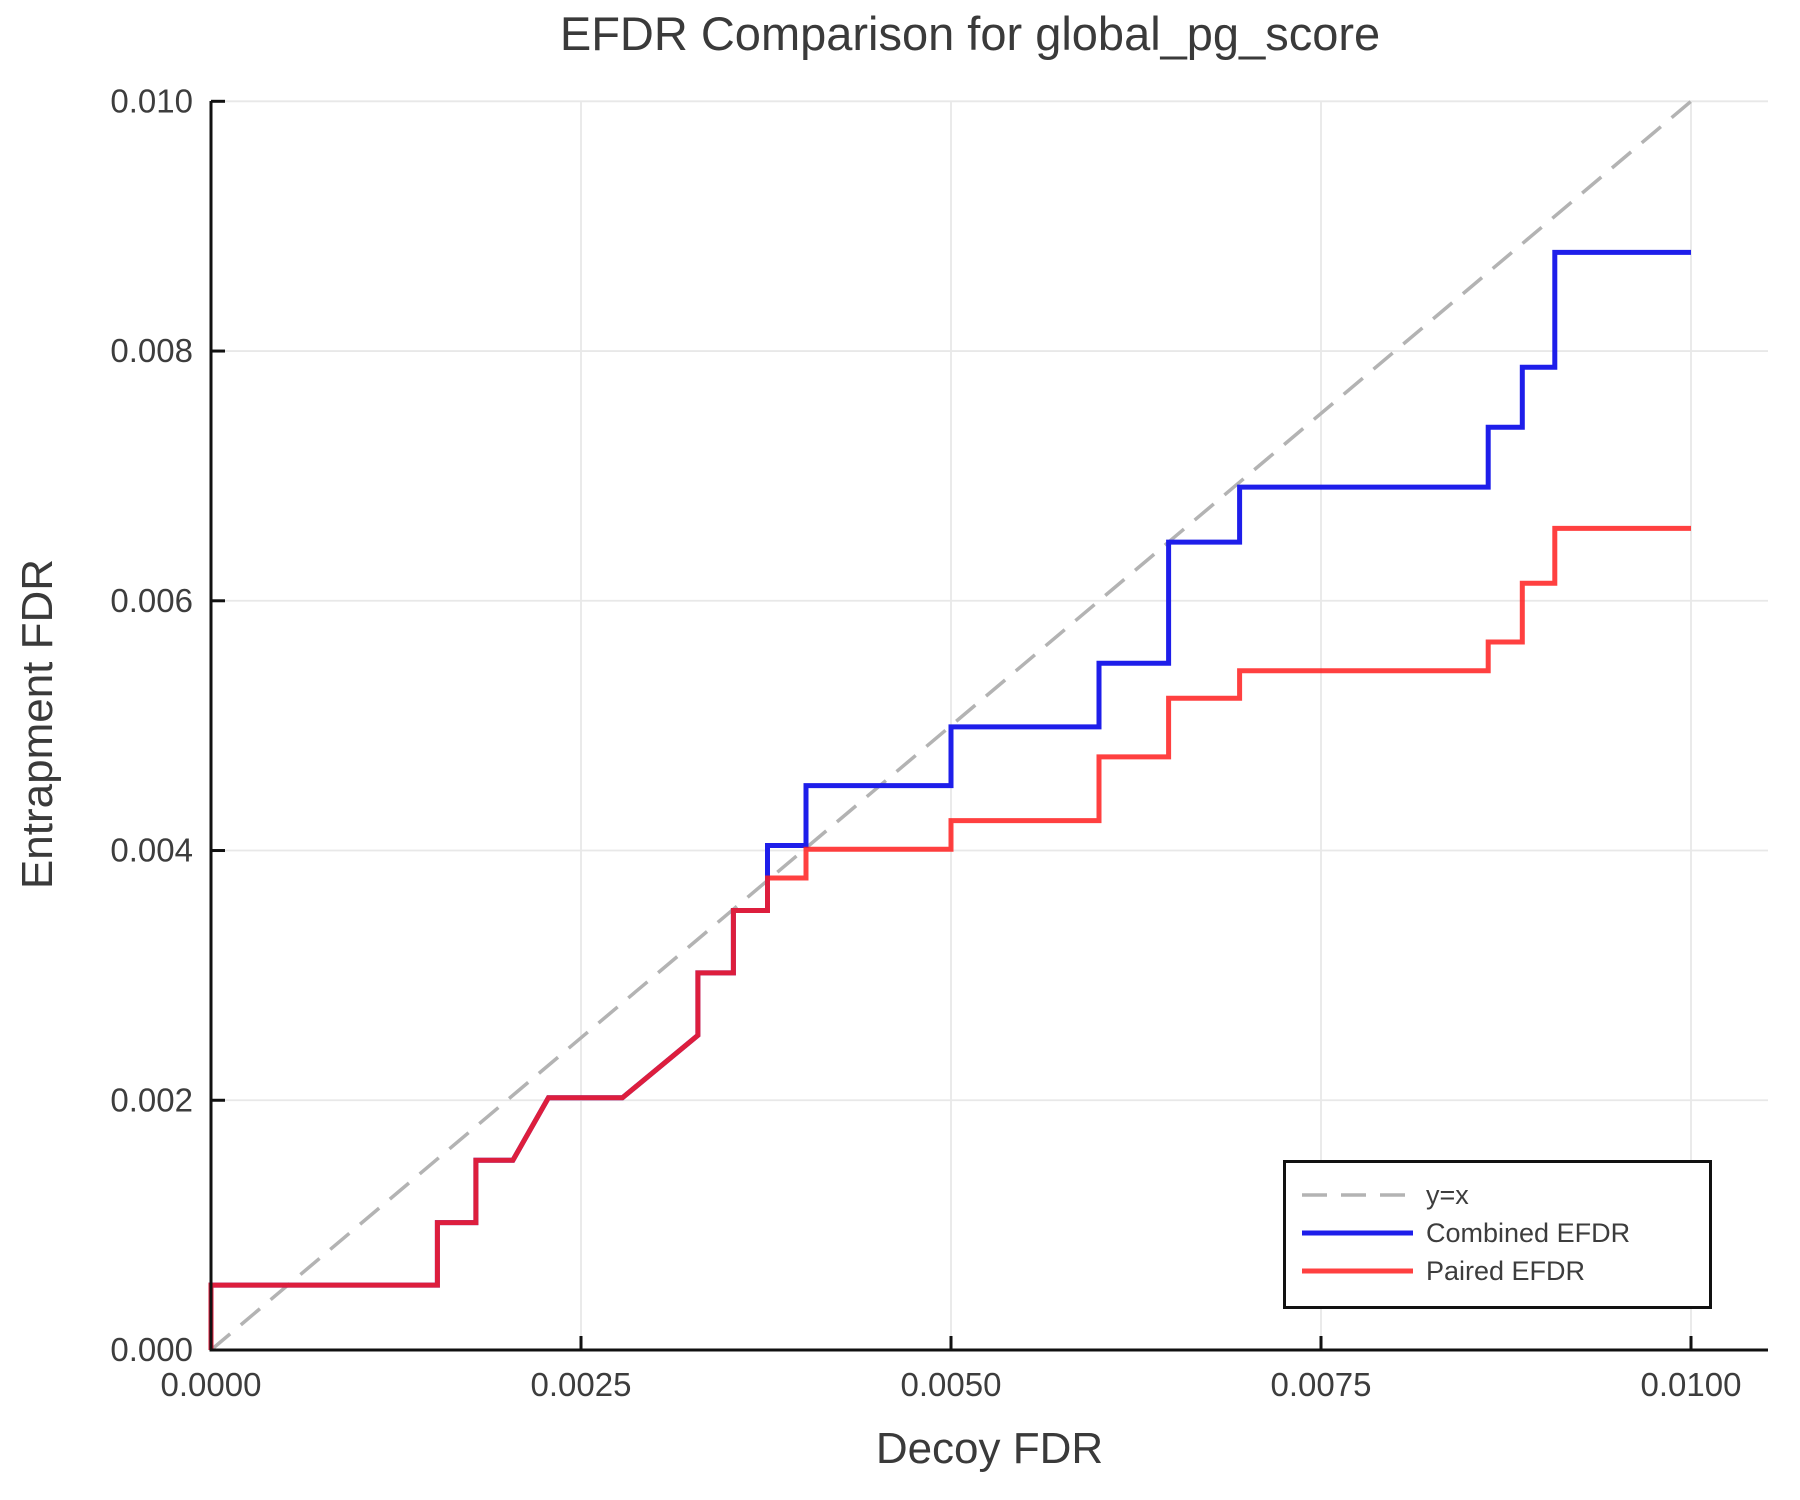 This screenshot has width=1800, height=1500. Describe the element at coordinates (151, 350) in the screenshot. I see `y-tick-label: 0.008` at that location.